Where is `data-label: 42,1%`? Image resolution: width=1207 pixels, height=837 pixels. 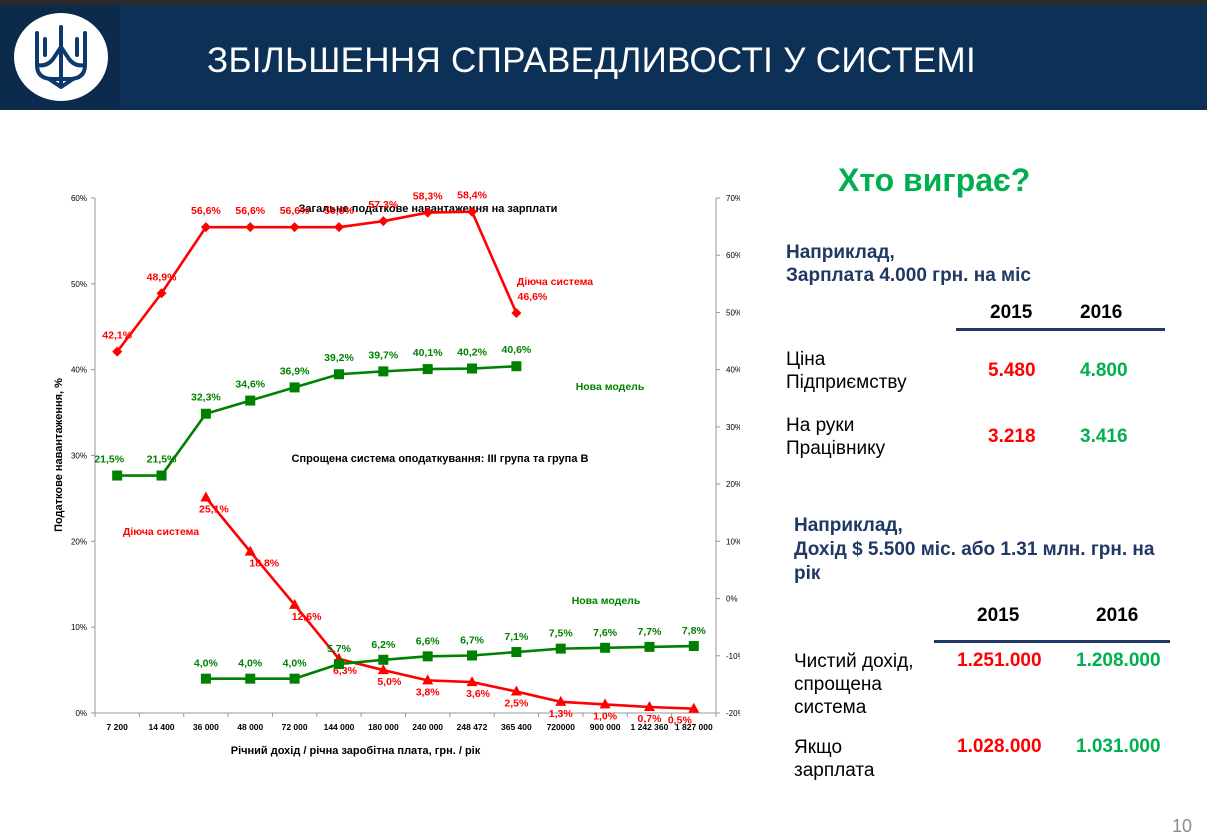 data-label: 42,1% is located at coordinates (117, 336).